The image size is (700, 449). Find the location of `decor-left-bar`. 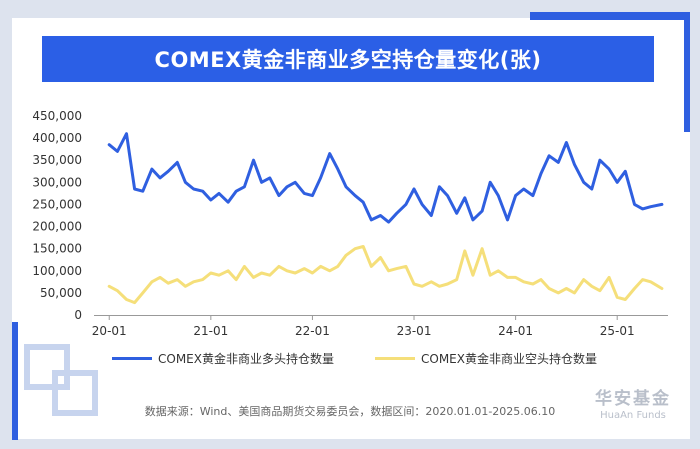

decor-left-bar is located at coordinates (15, 381).